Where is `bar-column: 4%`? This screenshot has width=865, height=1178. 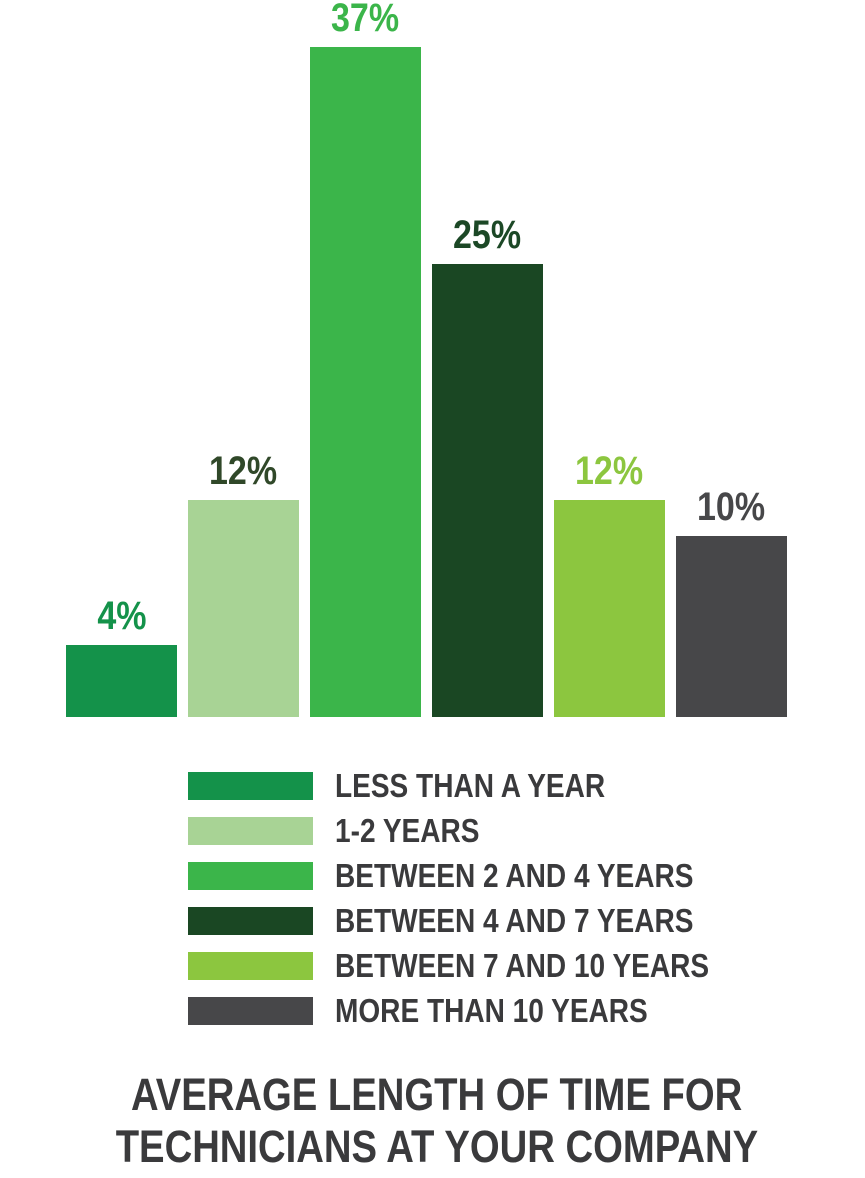 bar-column: 4% is located at coordinates (121, 655).